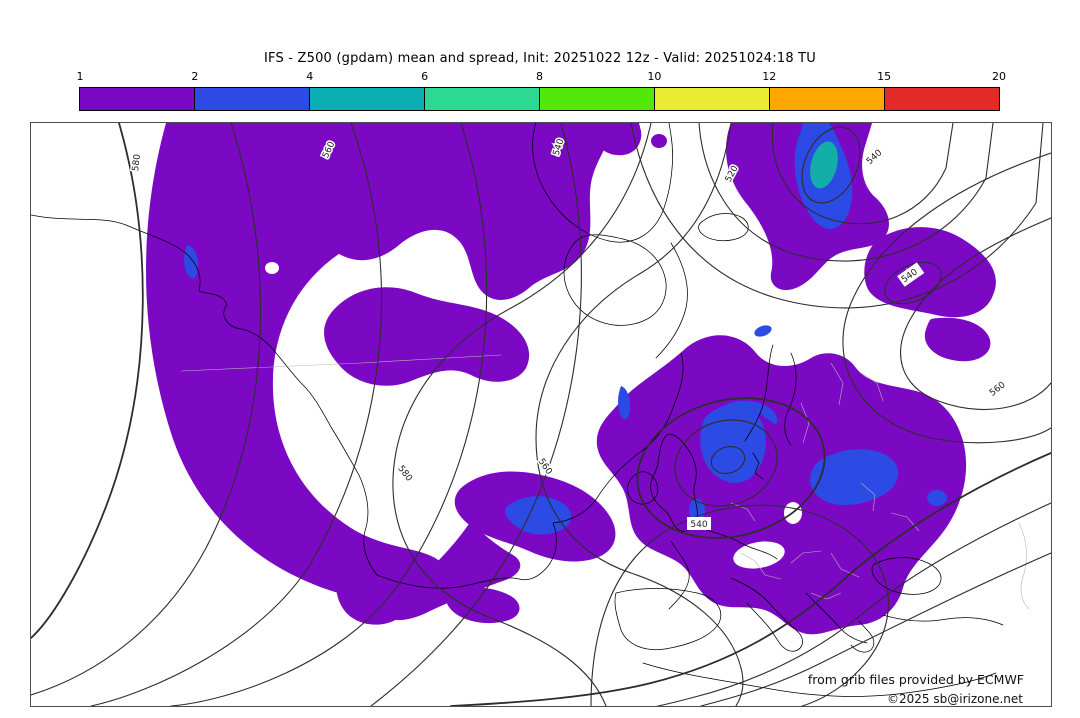 The width and height of the screenshot is (1080, 718). I want to click on tick-label: 4, so click(310, 76).